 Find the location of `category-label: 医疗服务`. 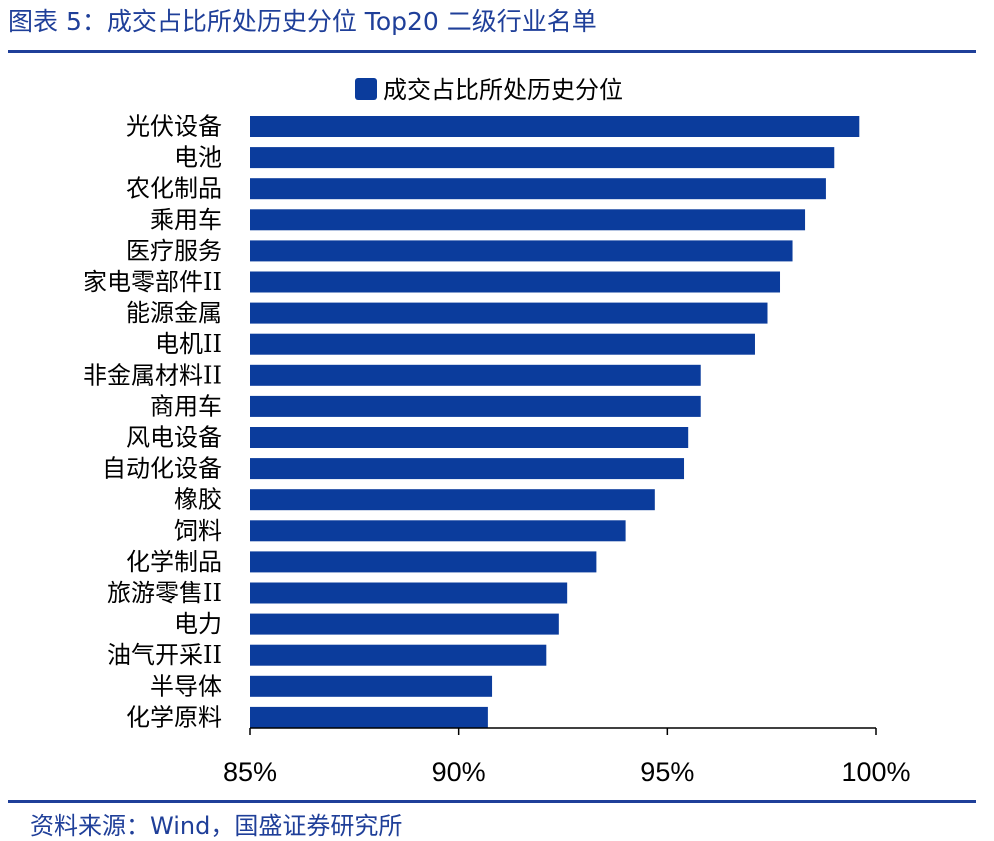

category-label: 医疗服务 is located at coordinates (174, 251).